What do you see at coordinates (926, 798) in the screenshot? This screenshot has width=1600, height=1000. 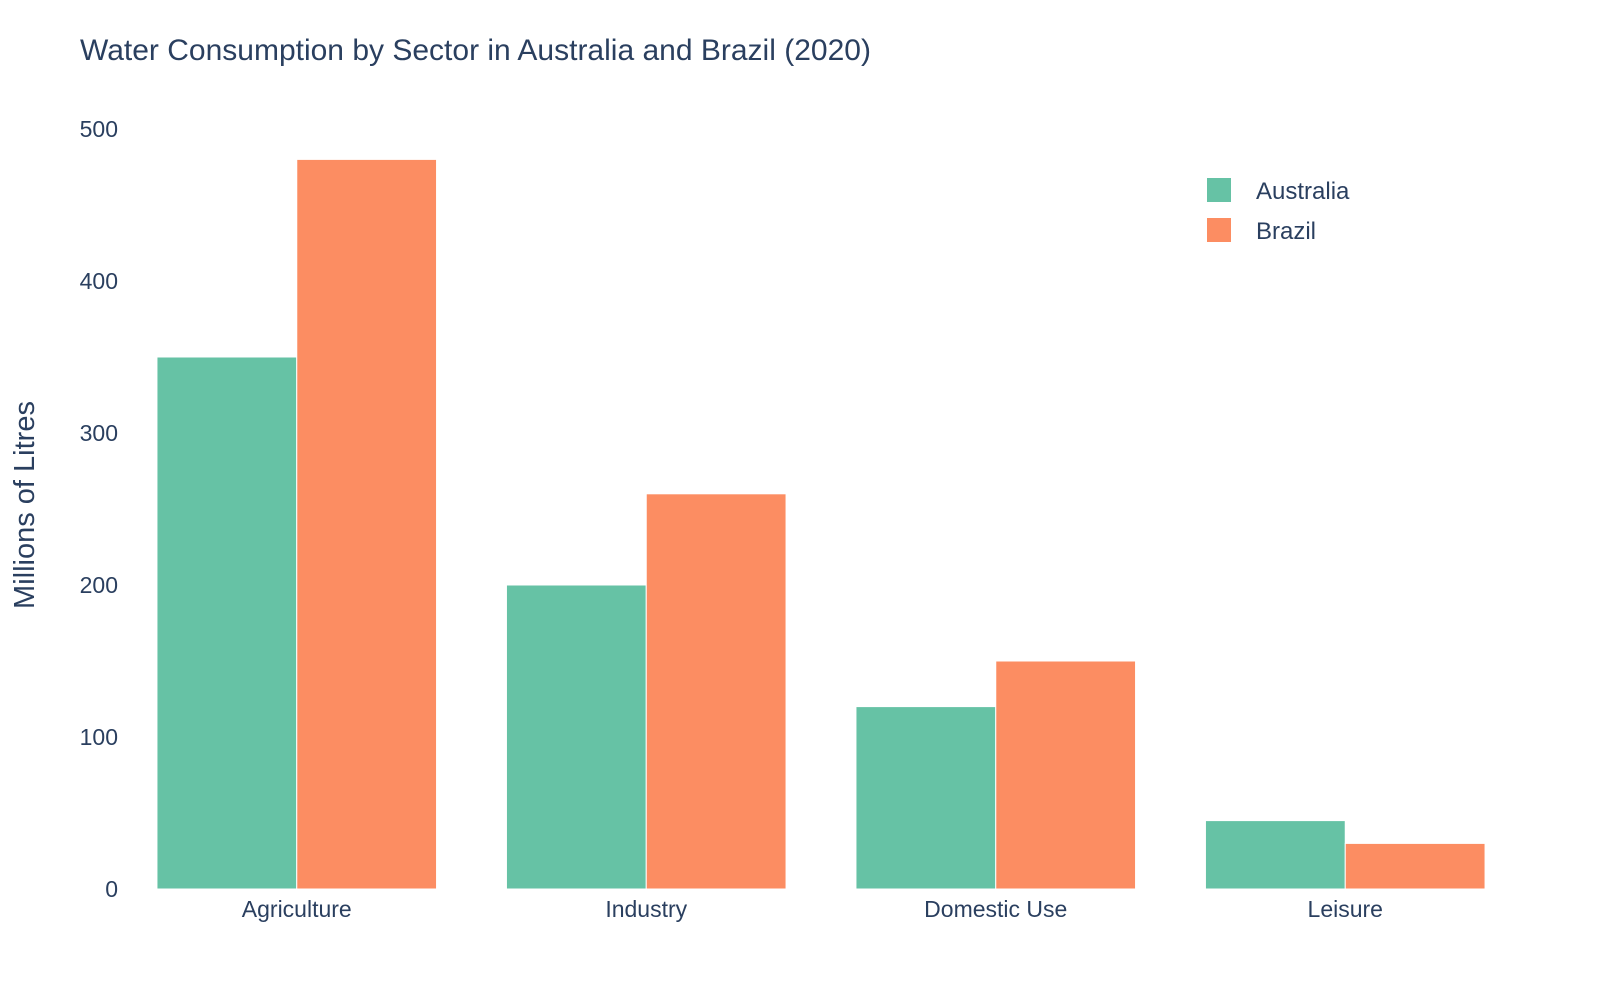 I see `bar-australia-domestic-use` at bounding box center [926, 798].